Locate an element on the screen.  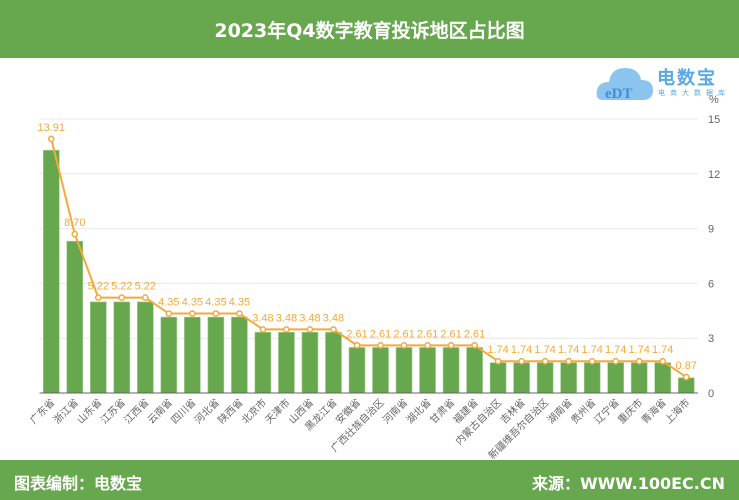
footer-credit: 图表编制：电数宝 is located at coordinates (78, 483).